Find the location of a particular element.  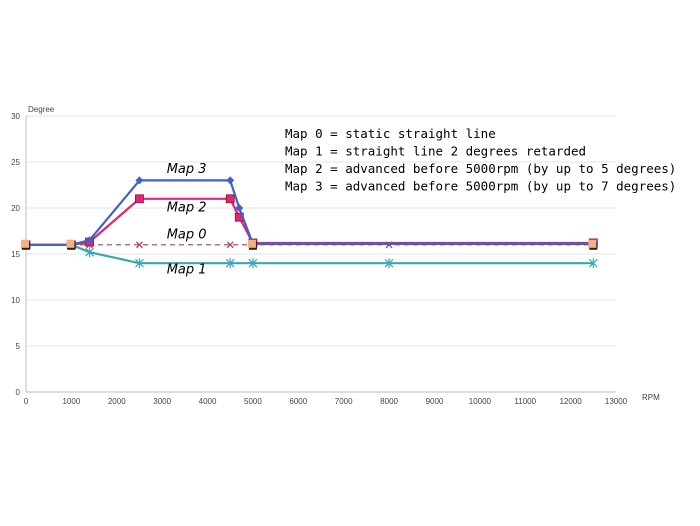

endpoint-marker-start is located at coordinates (25, 243).